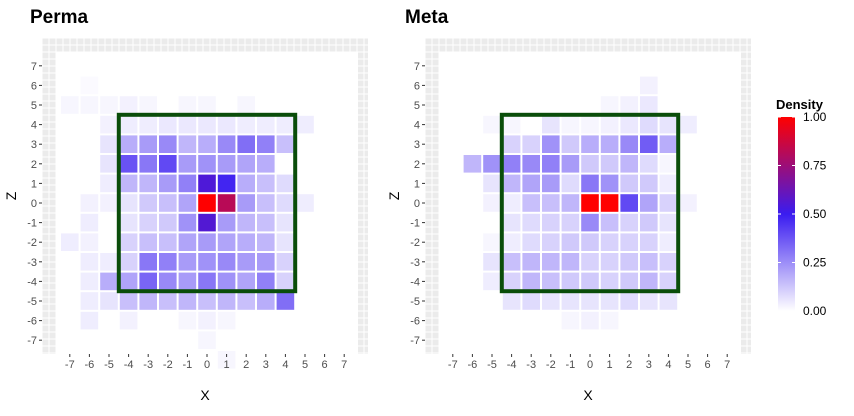 The height and width of the screenshot is (416, 854). What do you see at coordinates (34, 145) in the screenshot?
I see `z-tick-label: 3` at bounding box center [34, 145].